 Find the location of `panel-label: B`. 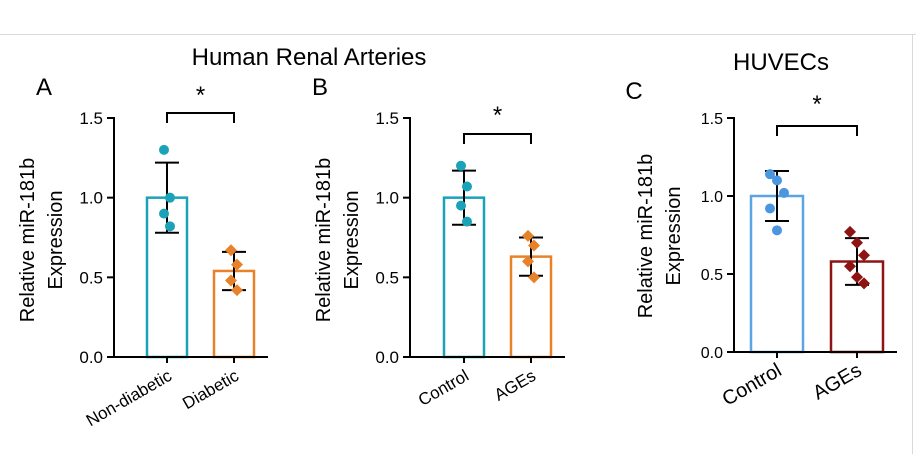

panel-label: B is located at coordinates (320, 87).